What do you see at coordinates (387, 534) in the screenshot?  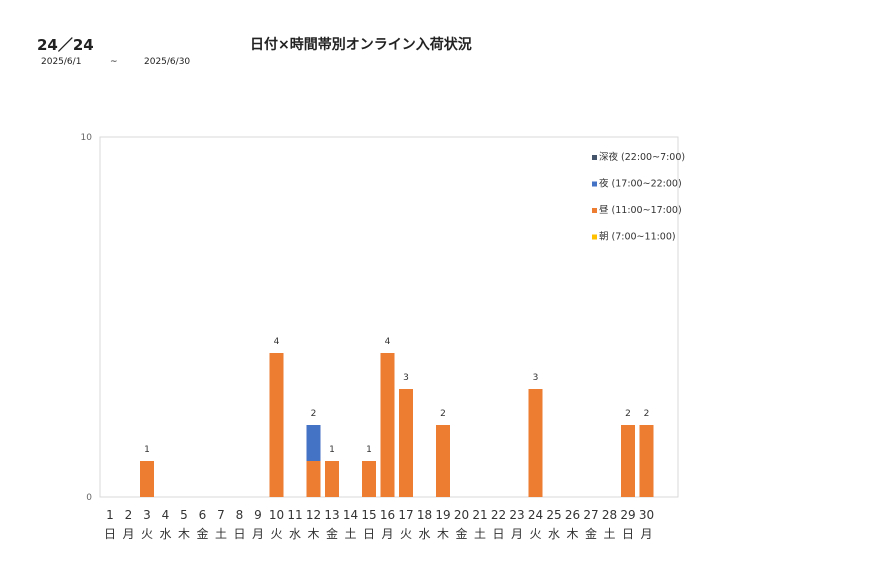 I see `x-tick-weekday-16: 月` at bounding box center [387, 534].